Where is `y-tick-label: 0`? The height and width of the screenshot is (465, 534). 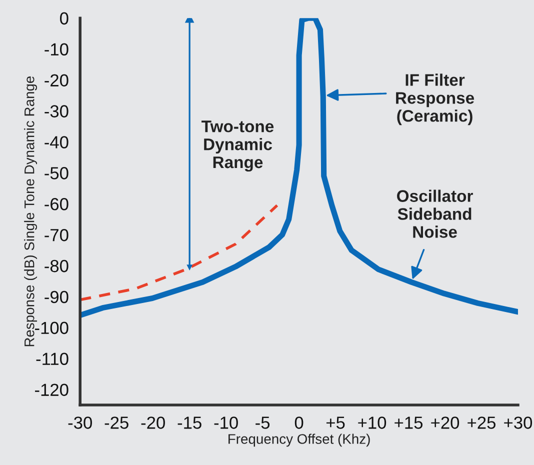
y-tick-label: 0 is located at coordinates (64, 18).